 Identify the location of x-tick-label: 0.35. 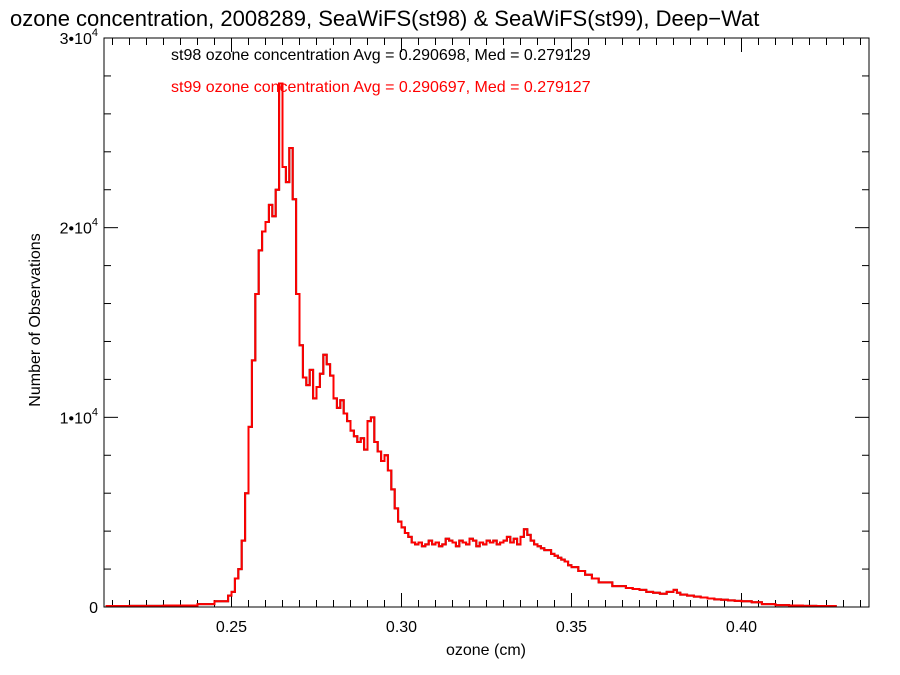
(571, 627).